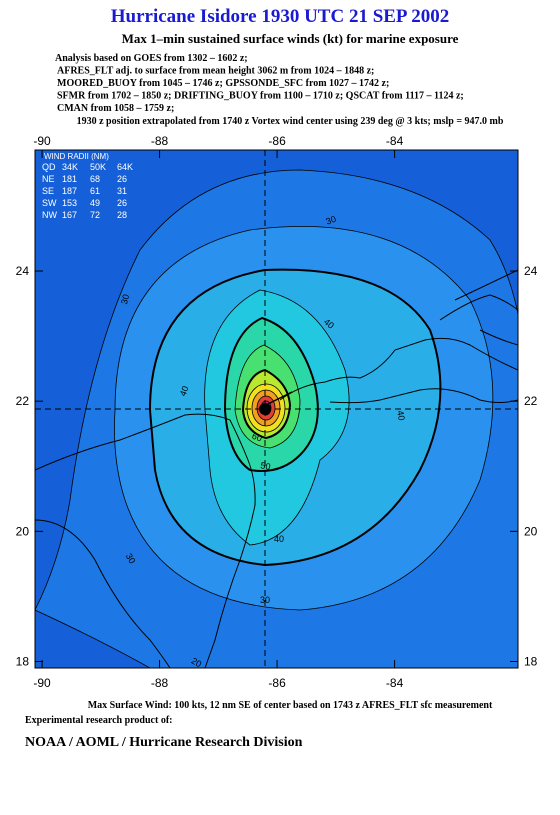  What do you see at coordinates (70, 167) in the screenshot?
I see `radii-column: 34K` at bounding box center [70, 167].